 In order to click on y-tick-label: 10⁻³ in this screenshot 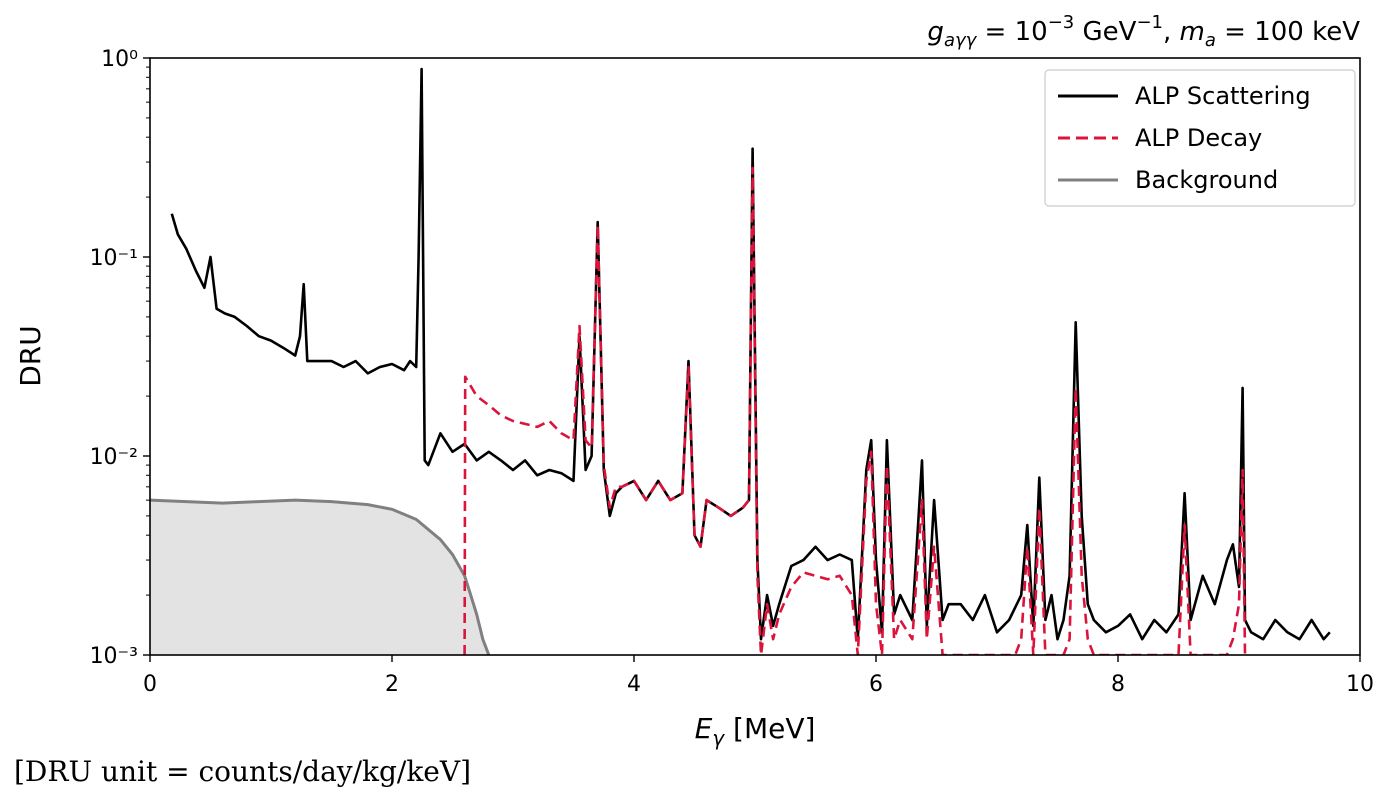, I will do `click(114, 656)`.